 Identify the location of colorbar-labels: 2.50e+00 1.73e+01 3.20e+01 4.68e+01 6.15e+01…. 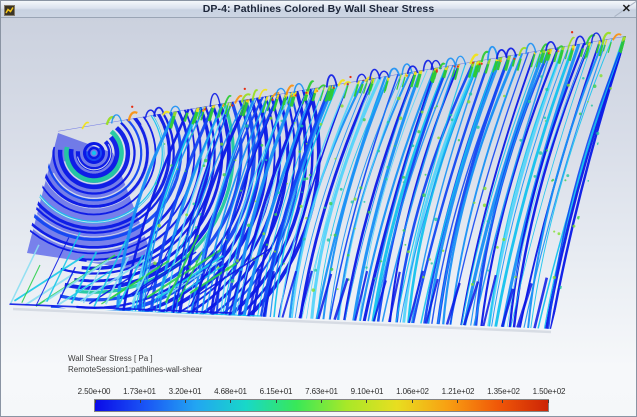
(318, 392).